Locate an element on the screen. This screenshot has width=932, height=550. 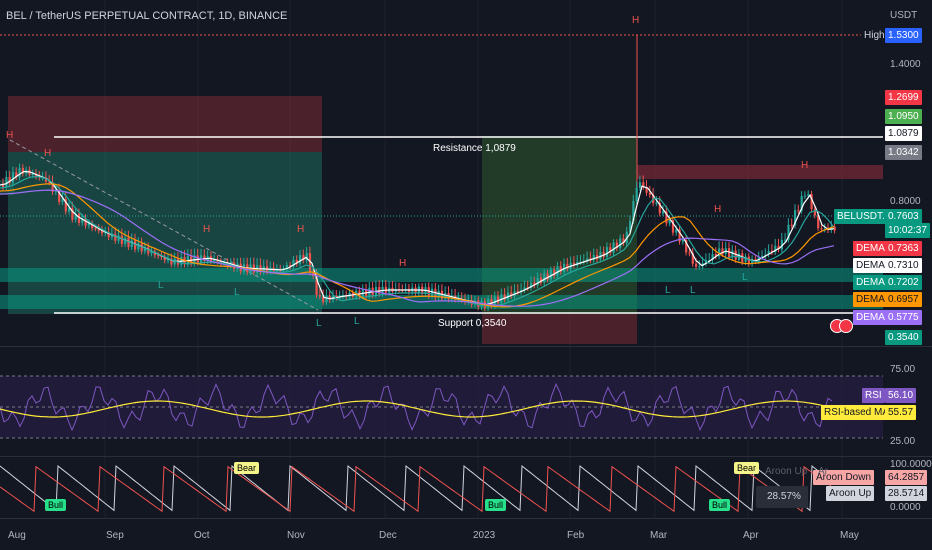
time-tick: Mar is located at coordinates (659, 535).